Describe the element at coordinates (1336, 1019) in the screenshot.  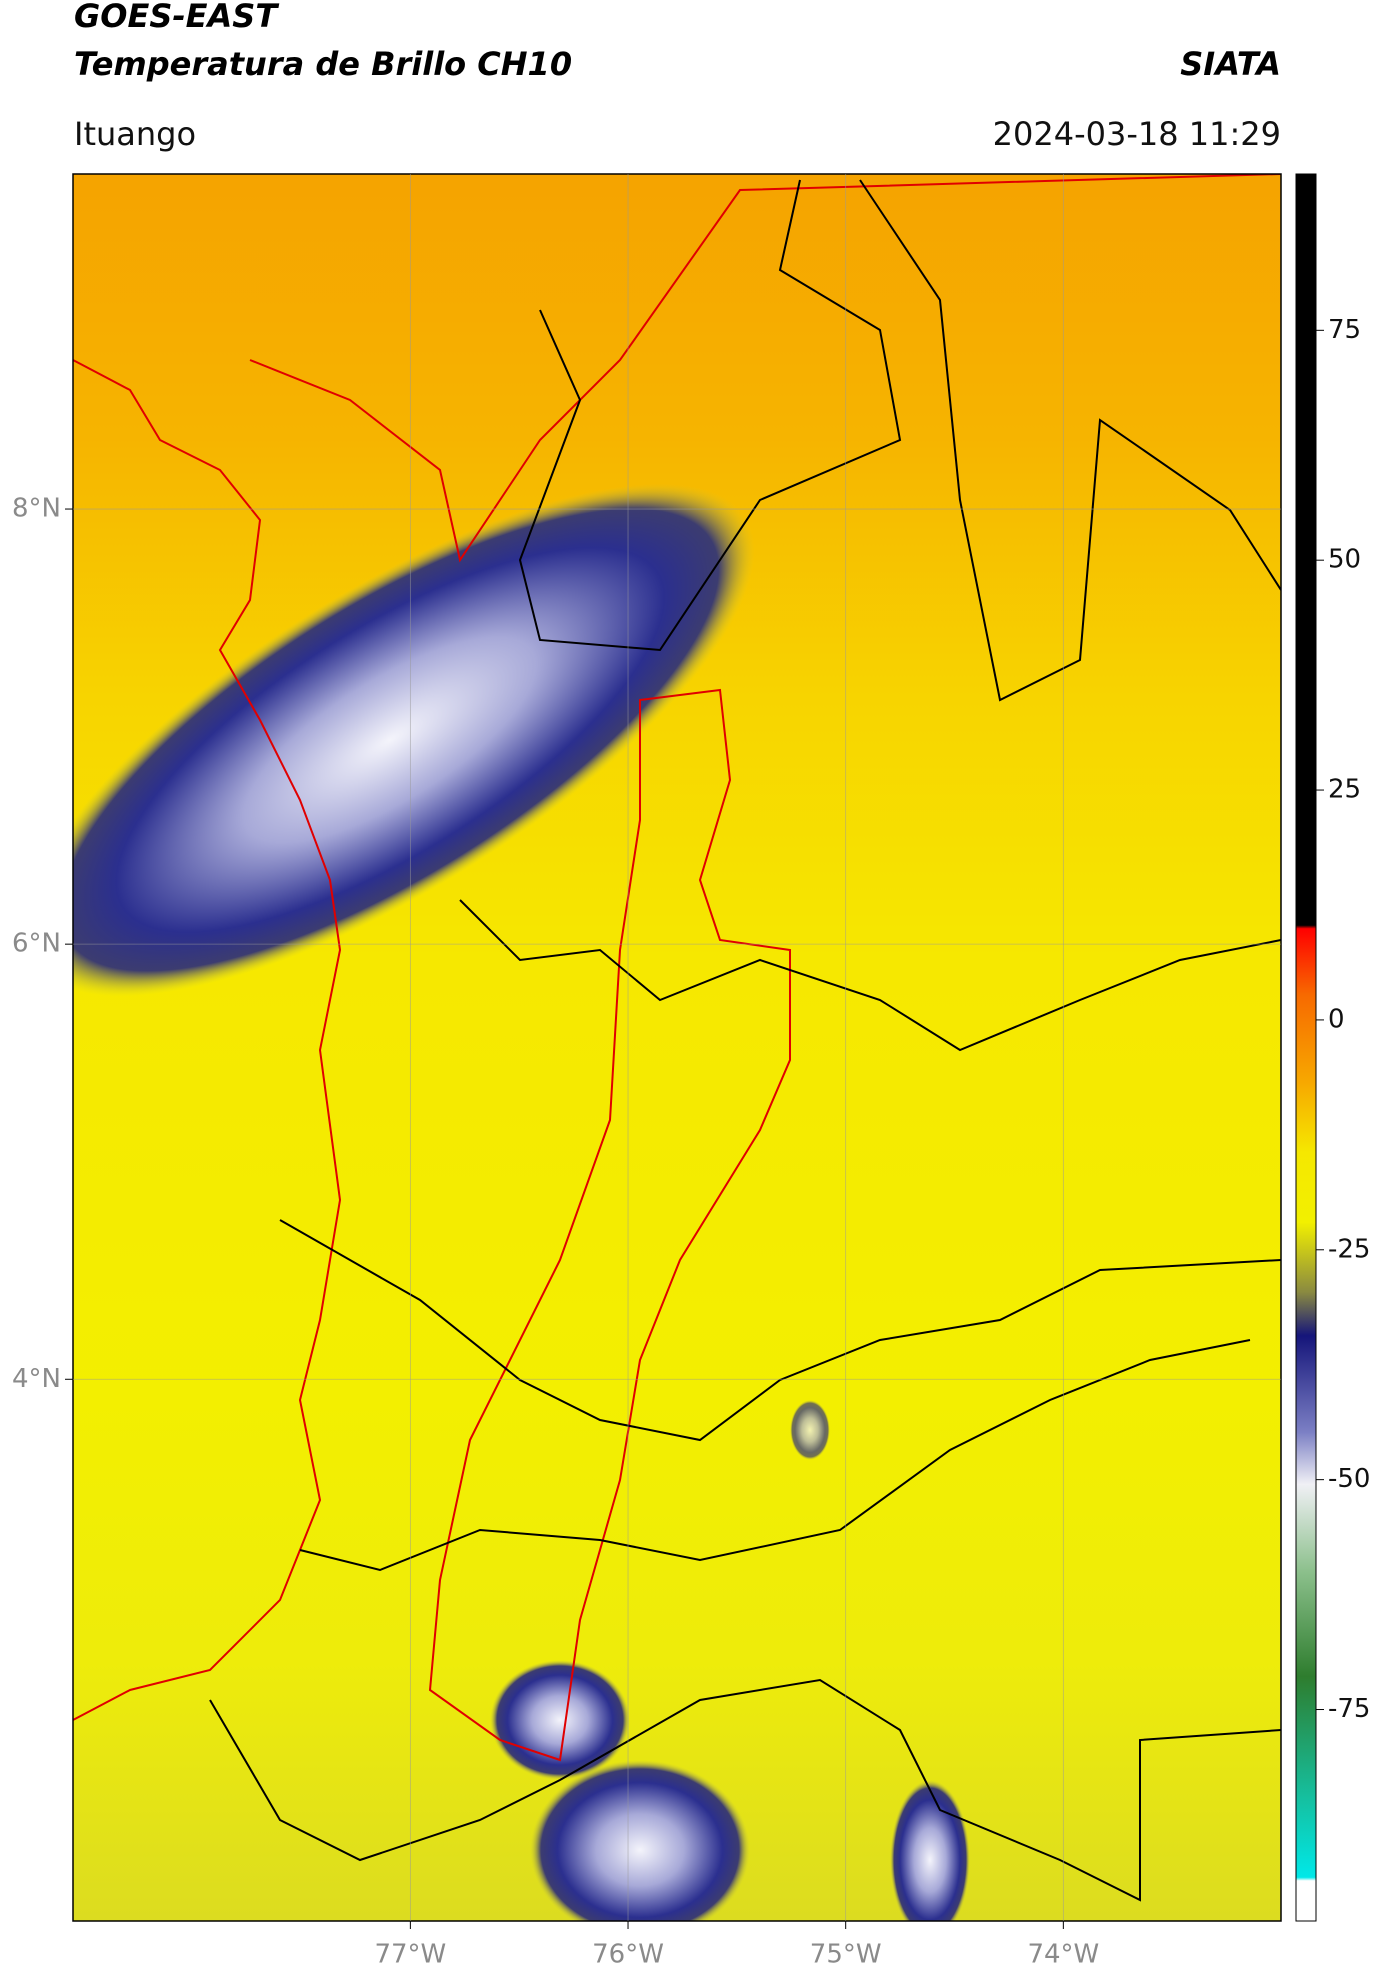
I see `colorbar-tick-label: 0` at that location.